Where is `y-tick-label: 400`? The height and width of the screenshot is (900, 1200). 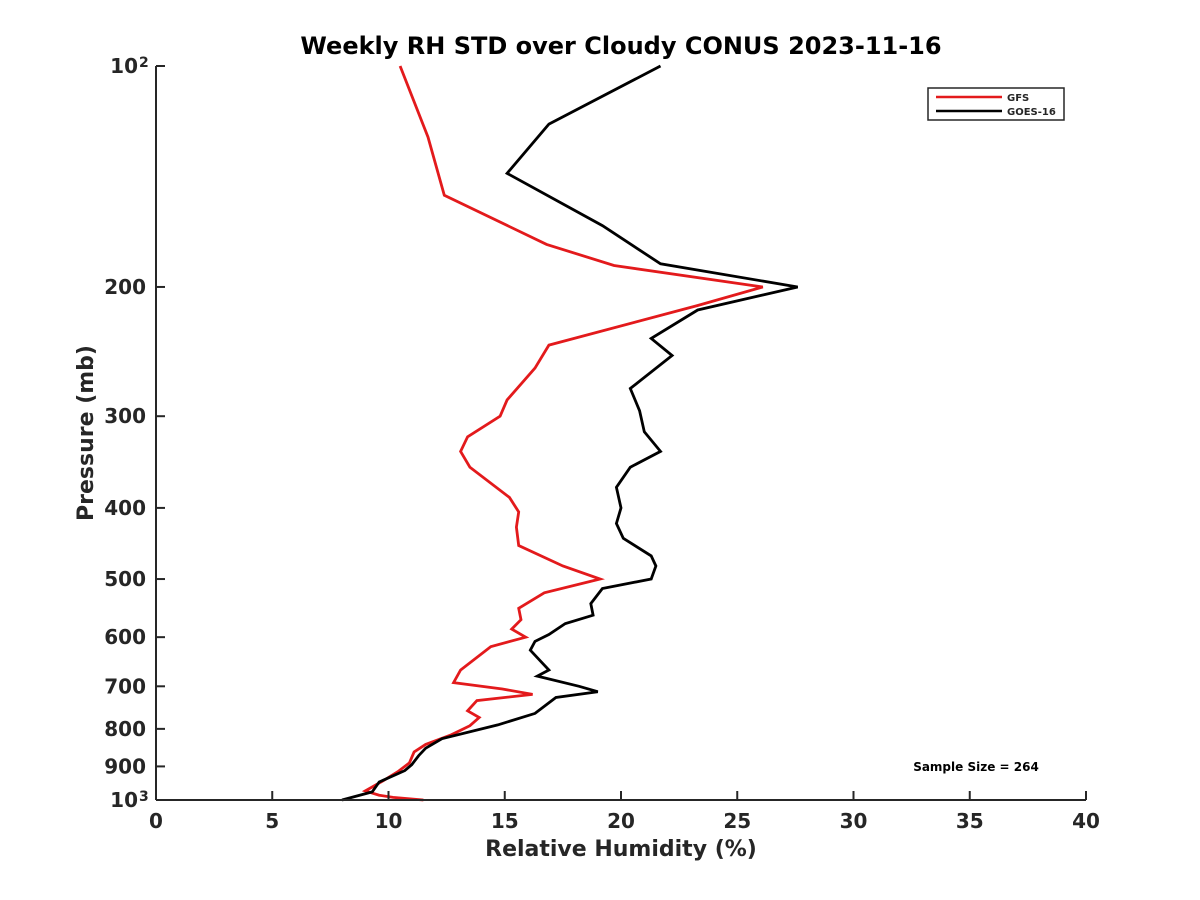
y-tick-label: 400 is located at coordinates (125, 508).